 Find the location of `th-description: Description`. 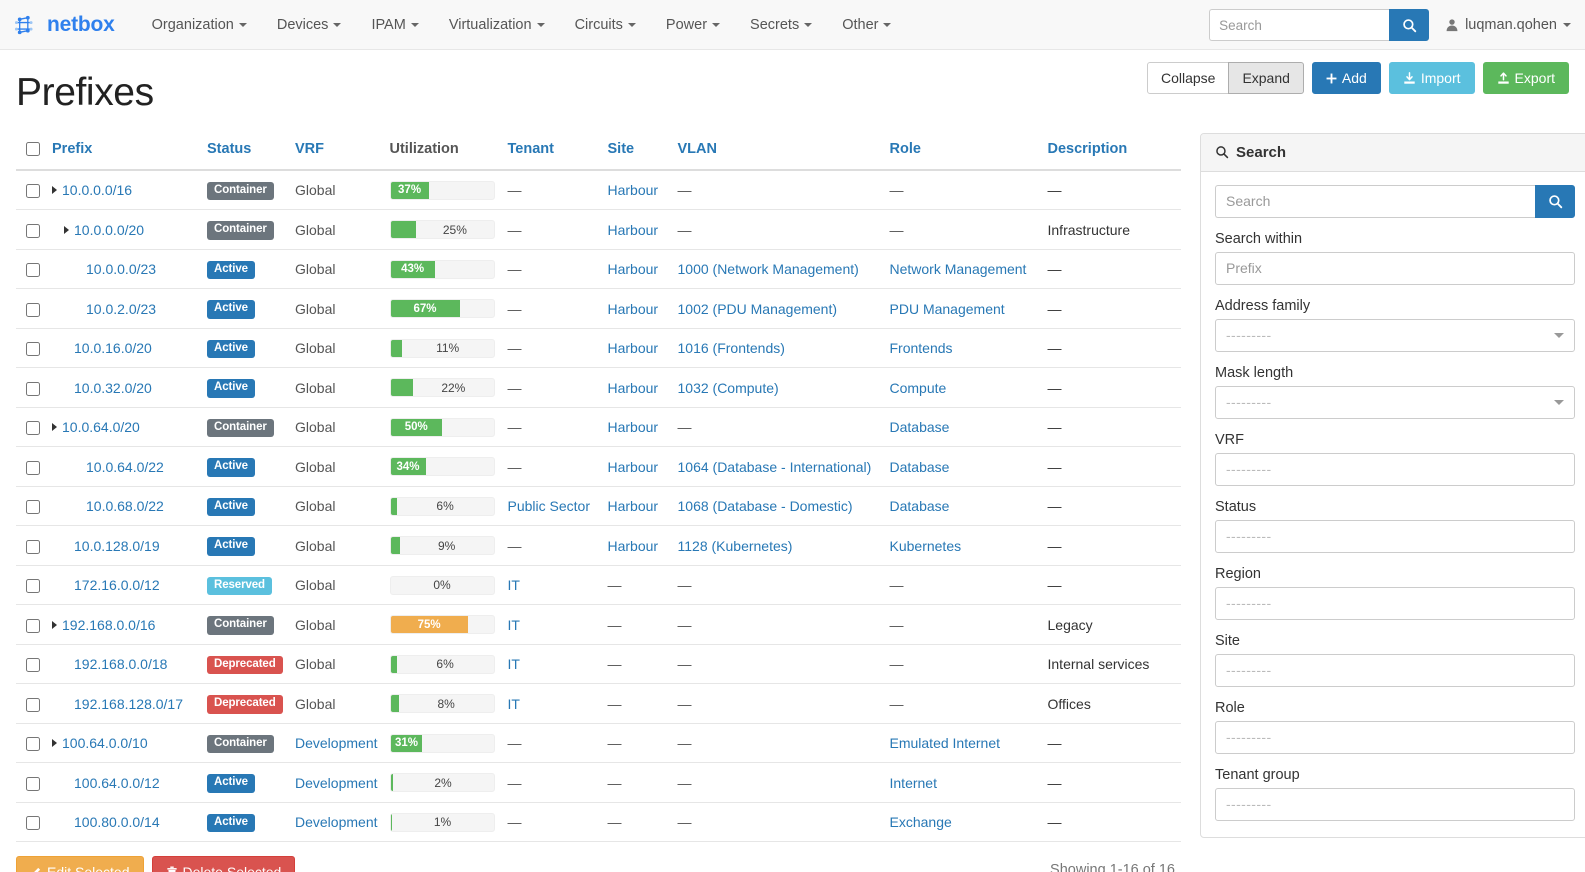

th-description: Description is located at coordinates (1111, 151).